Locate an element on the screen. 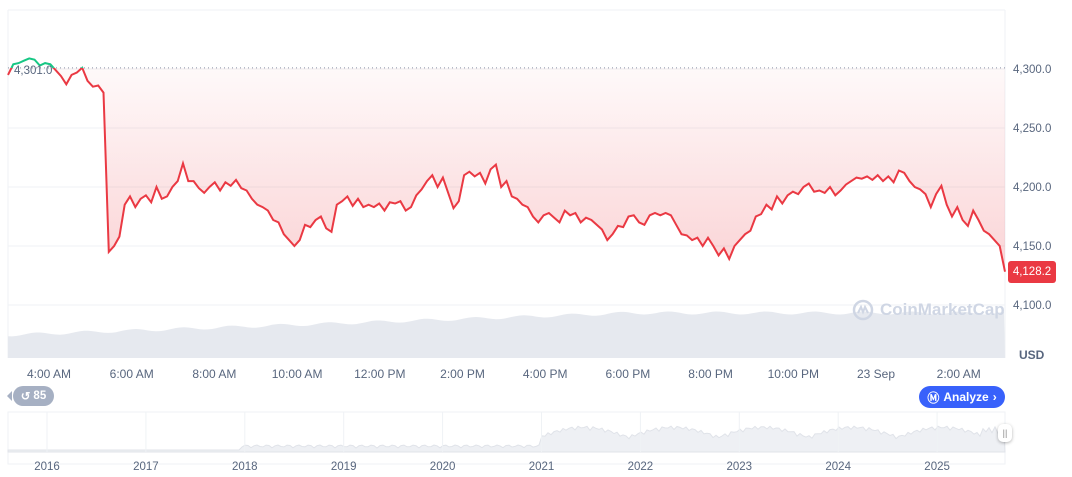 The width and height of the screenshot is (1072, 477). coinmarketcap-logo-icon is located at coordinates (863, 310).